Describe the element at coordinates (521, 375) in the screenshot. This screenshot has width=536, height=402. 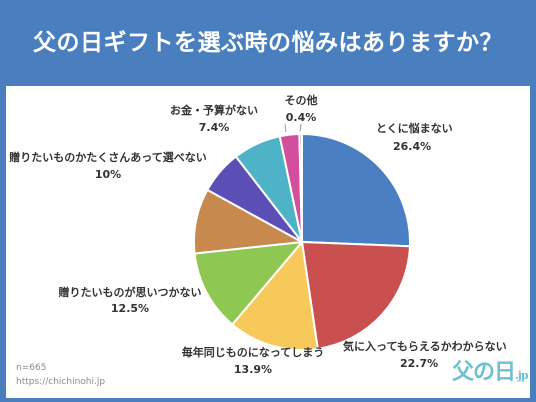
I see `logo-suffix: .jp` at that location.